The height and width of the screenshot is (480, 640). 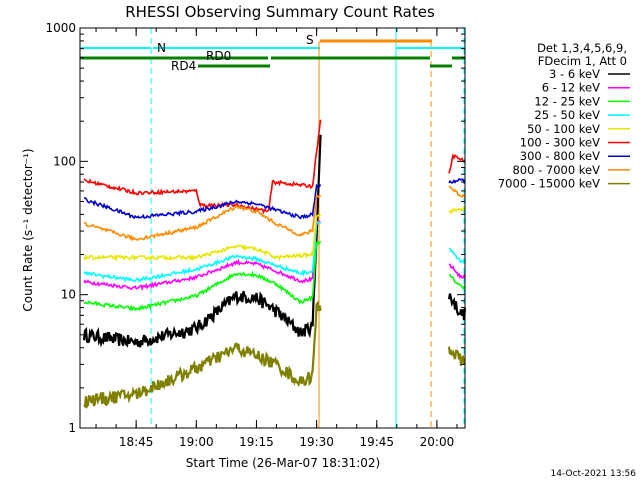 What do you see at coordinates (574, 74) in the screenshot?
I see `legend-label: 3 - 6 keV` at bounding box center [574, 74].